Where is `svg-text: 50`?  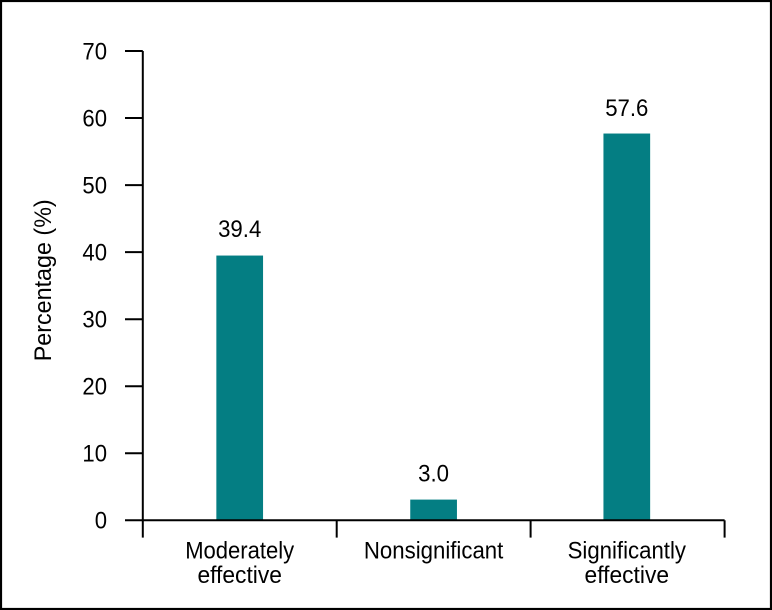 svg-text: 50 is located at coordinates (94, 185).